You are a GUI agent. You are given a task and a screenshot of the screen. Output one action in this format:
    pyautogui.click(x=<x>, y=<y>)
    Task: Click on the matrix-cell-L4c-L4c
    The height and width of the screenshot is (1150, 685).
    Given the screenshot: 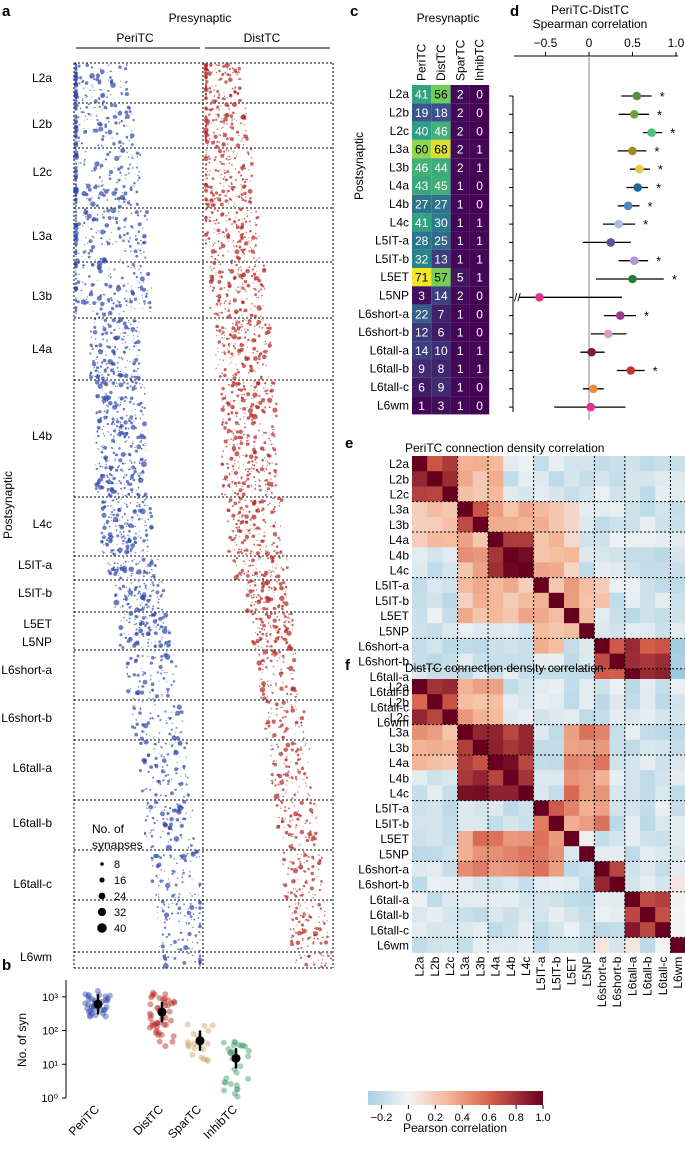 What is the action you would take?
    pyautogui.click(x=526, y=570)
    